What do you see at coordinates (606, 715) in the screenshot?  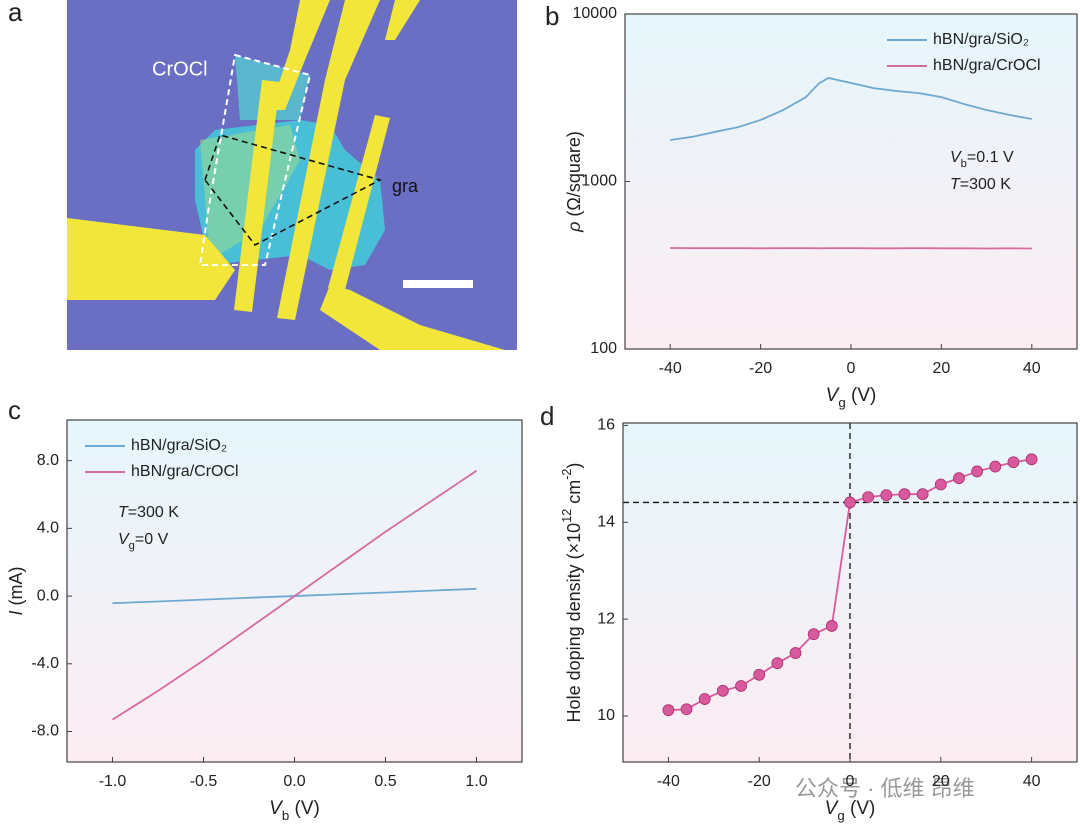 I see `y-tick-label: 10` at bounding box center [606, 715].